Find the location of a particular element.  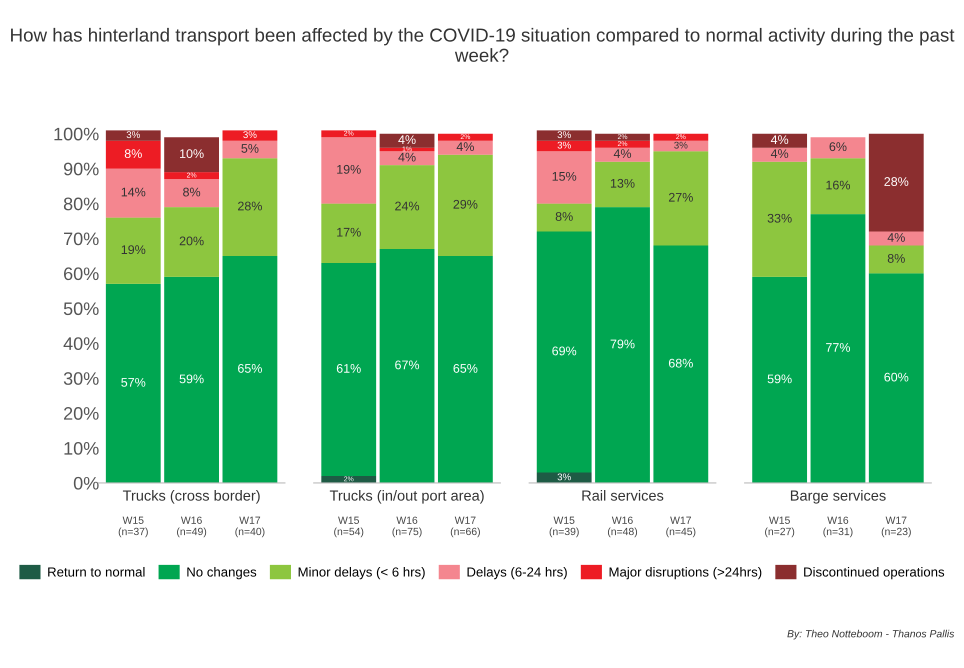

data-label: 16% is located at coordinates (838, 185).